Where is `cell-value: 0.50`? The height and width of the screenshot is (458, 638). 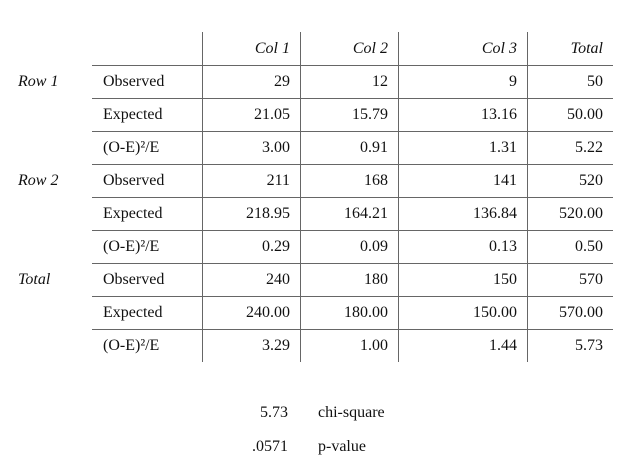
cell-value: 0.50 is located at coordinates (589, 246).